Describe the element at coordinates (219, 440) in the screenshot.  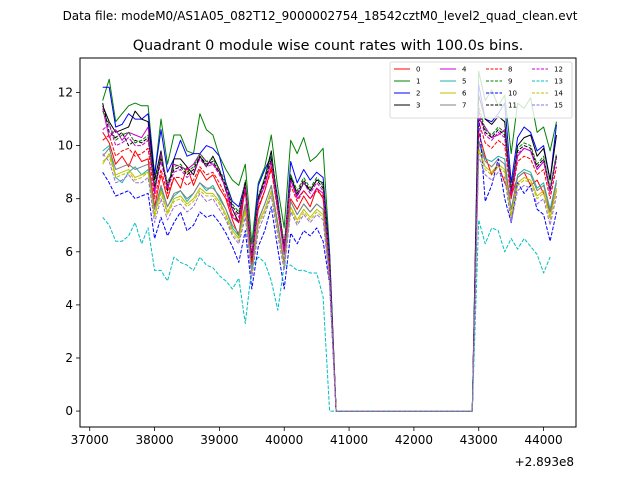
I see `x-tick-label: 39000` at that location.